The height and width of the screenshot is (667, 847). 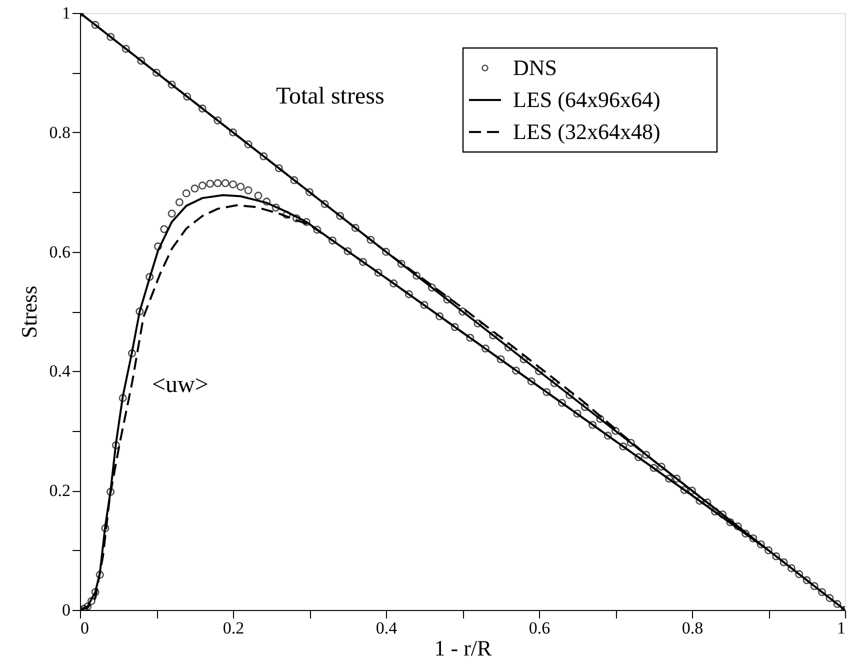 What do you see at coordinates (180, 385) in the screenshot?
I see `annotation: <uw>` at bounding box center [180, 385].